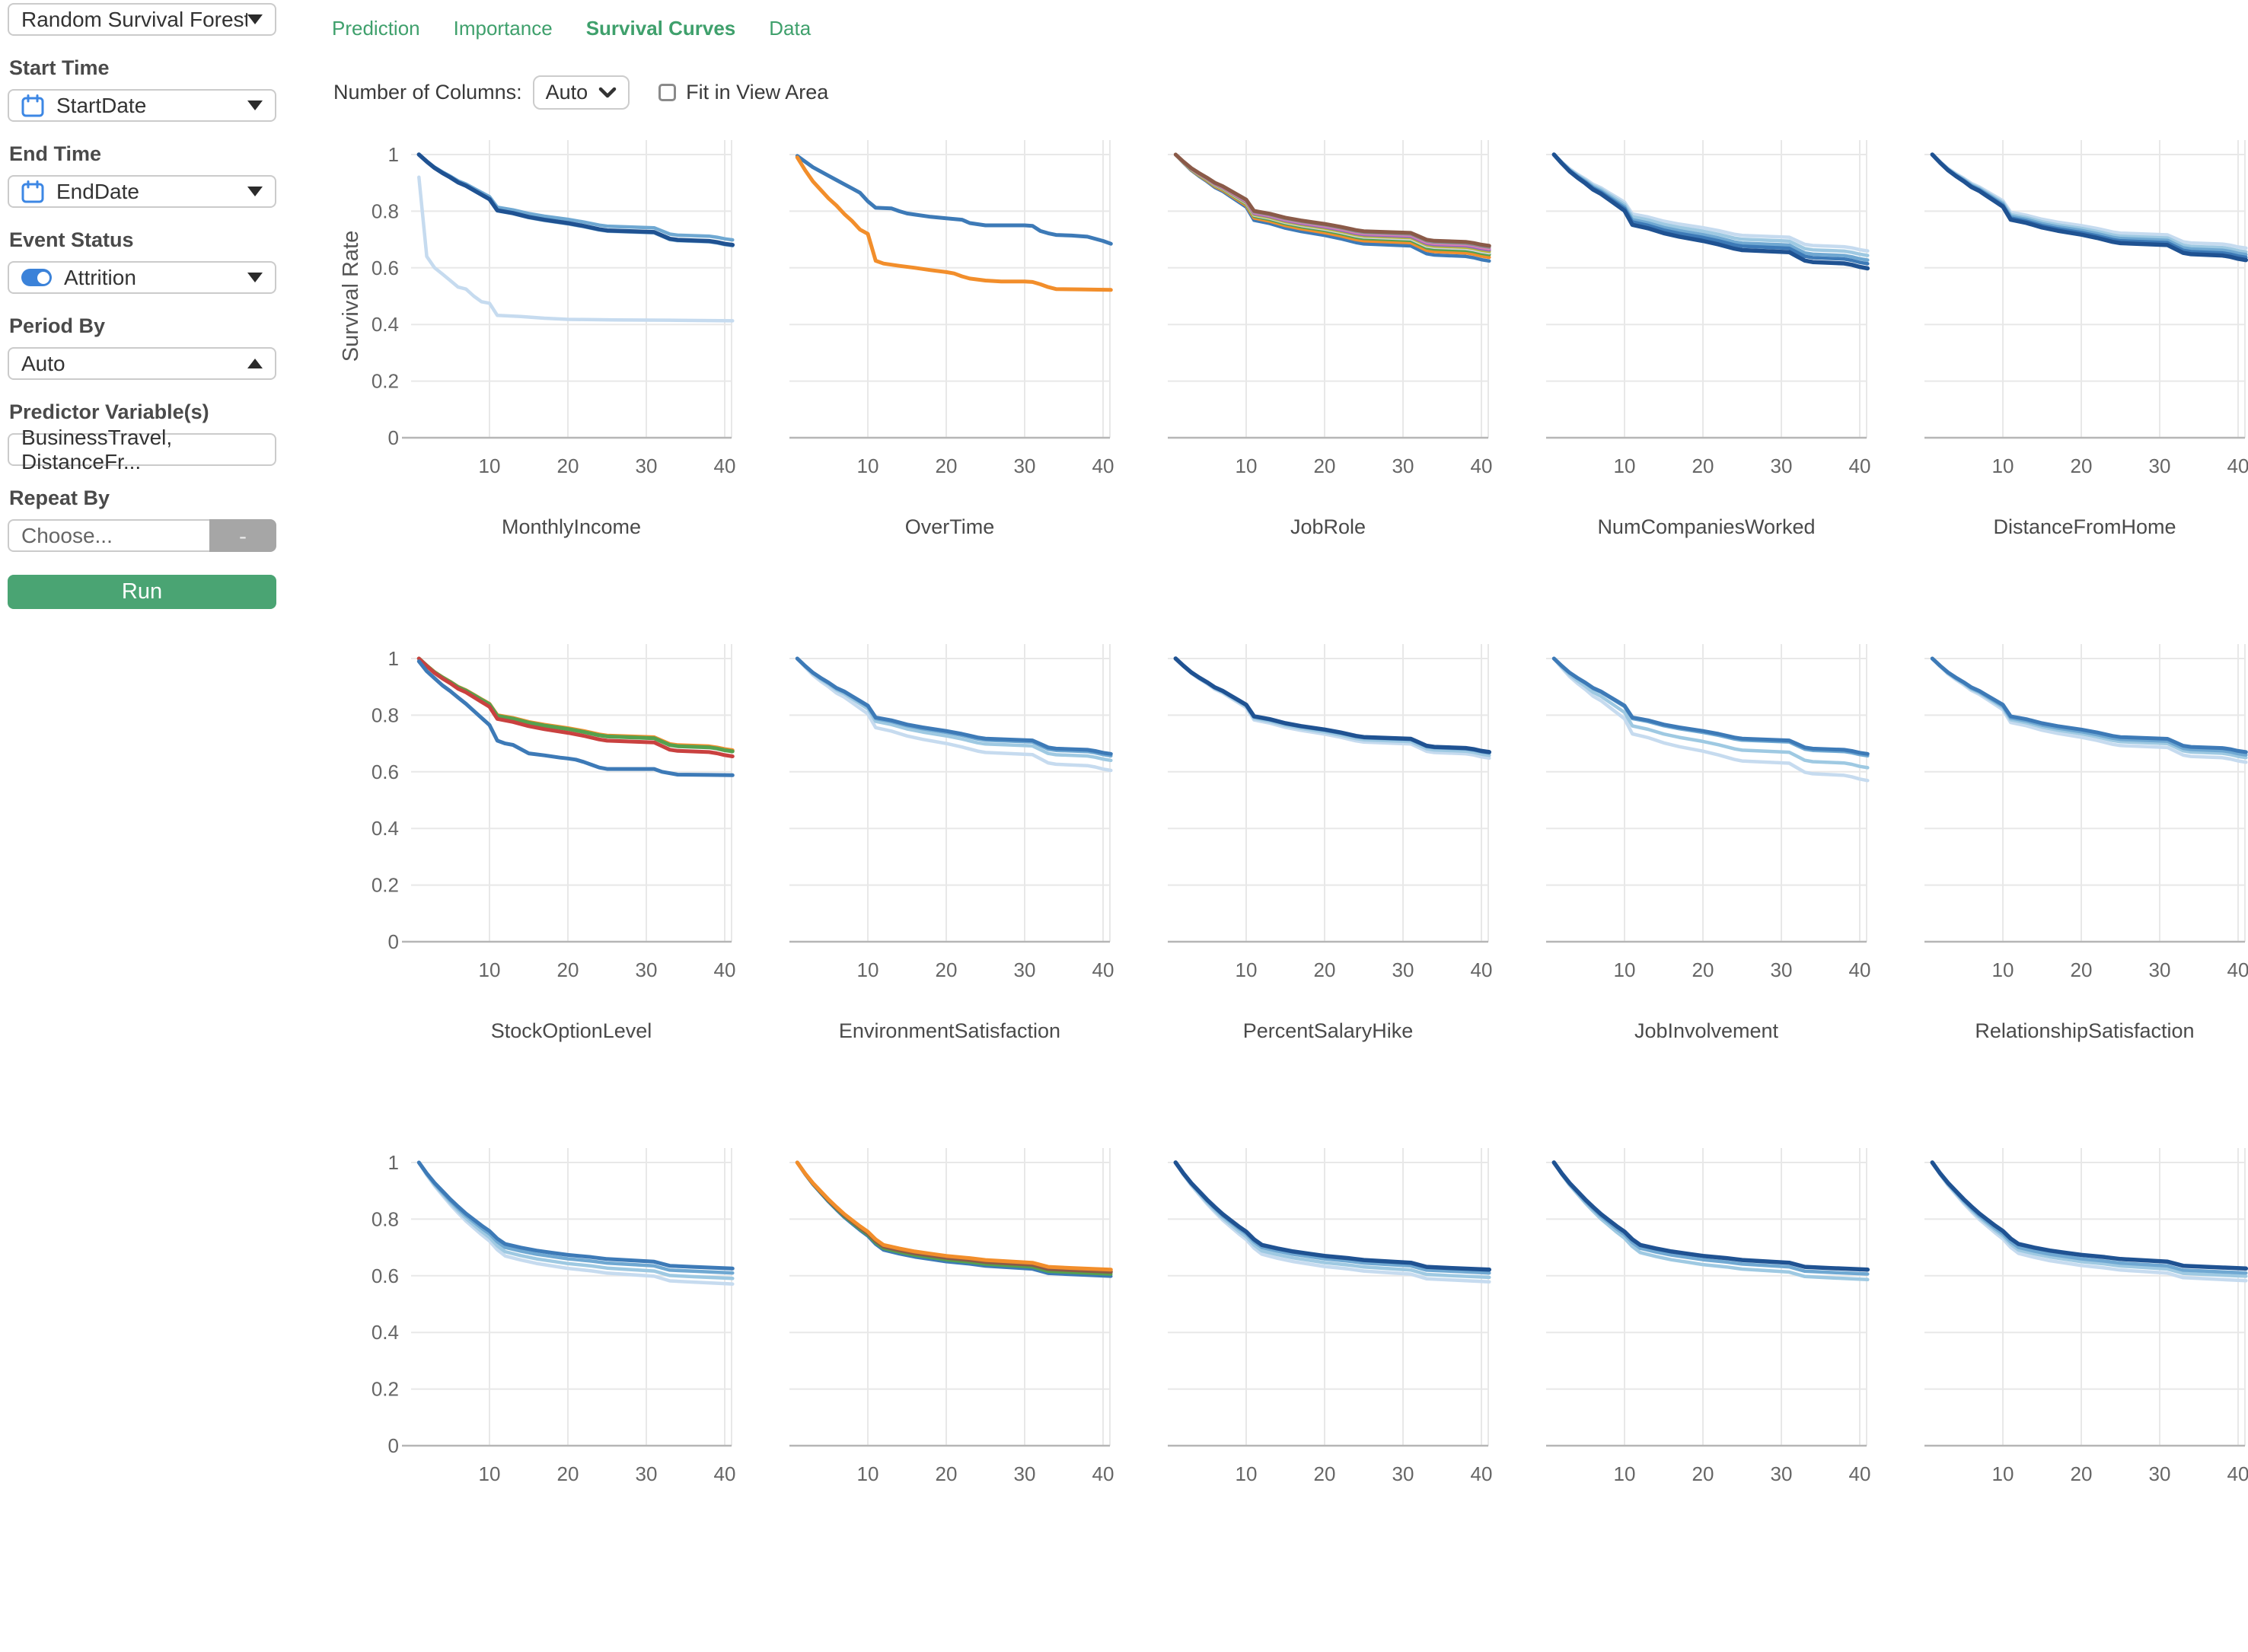 Image resolution: width=2248 pixels, height=1652 pixels. What do you see at coordinates (1708, 843) in the screenshot?
I see `survival-chart-JobInvolvement: 10 20 30 40 JobInvolvement` at bounding box center [1708, 843].